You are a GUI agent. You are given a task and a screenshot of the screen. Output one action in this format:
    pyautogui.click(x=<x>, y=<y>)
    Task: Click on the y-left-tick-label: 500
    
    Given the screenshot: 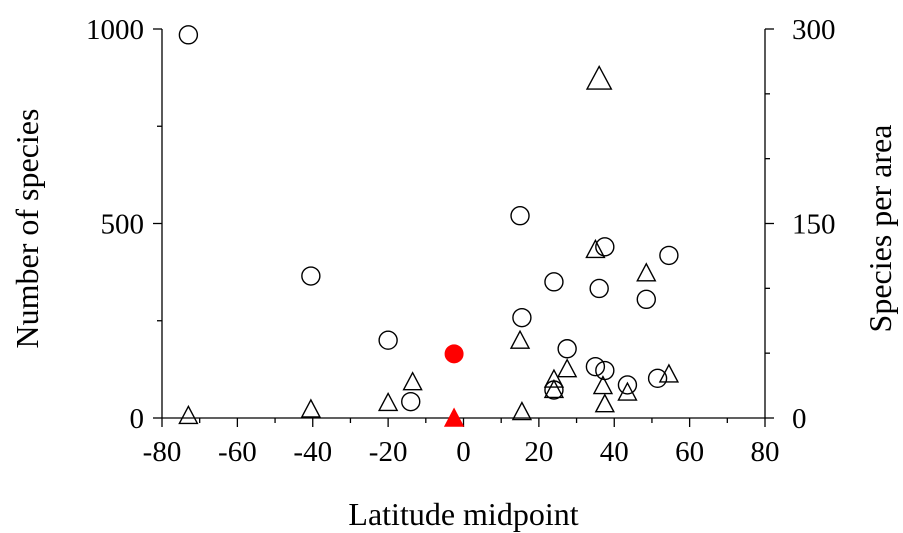 What is the action you would take?
    pyautogui.click(x=123, y=225)
    